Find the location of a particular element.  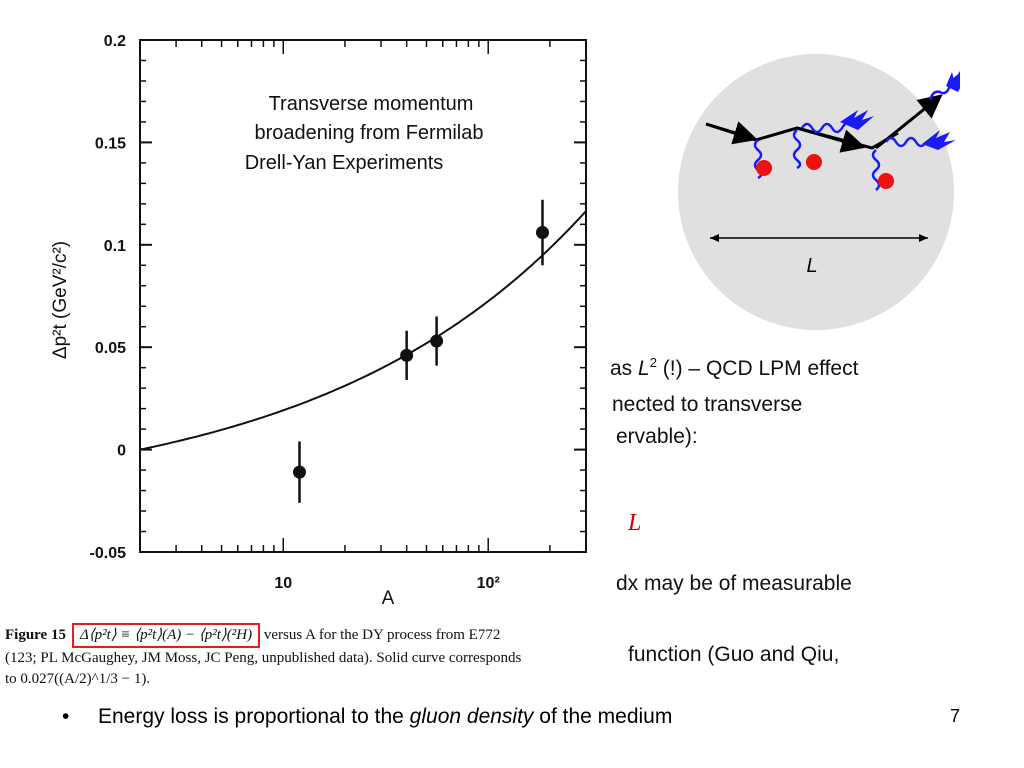

data-points is located at coordinates (420, 351).